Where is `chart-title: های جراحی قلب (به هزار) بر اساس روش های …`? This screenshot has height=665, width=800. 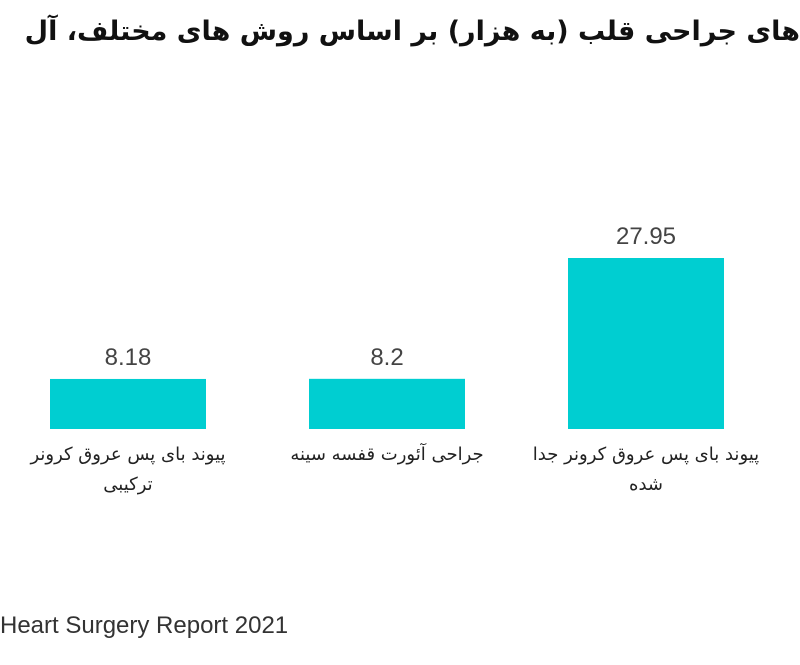 chart-title: های جراحی قلب (به هزار) بر اساس روش های … is located at coordinates (412, 31).